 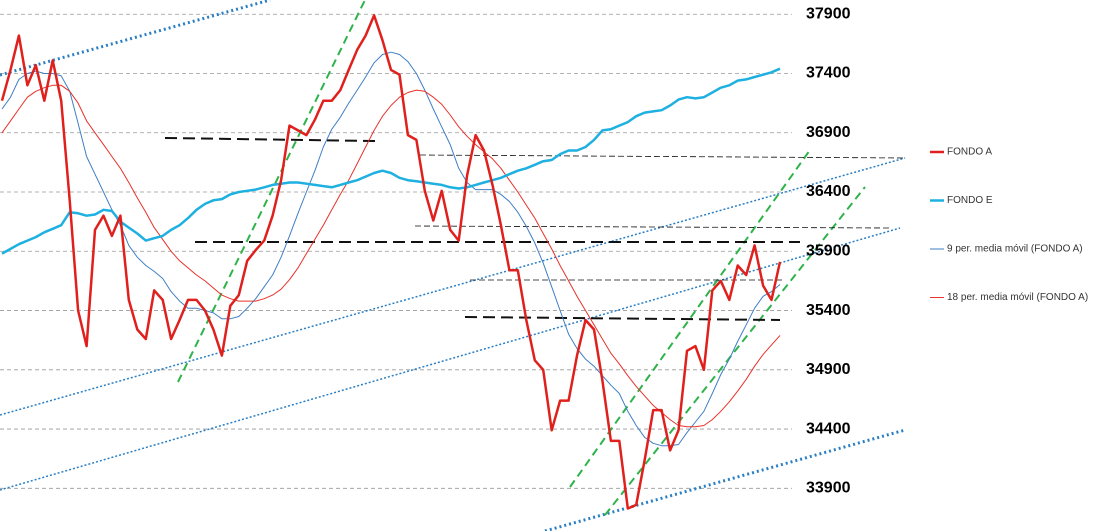 I want to click on legend-label: 9 per. media móvil (FONDO A), so click(x=1015, y=249).